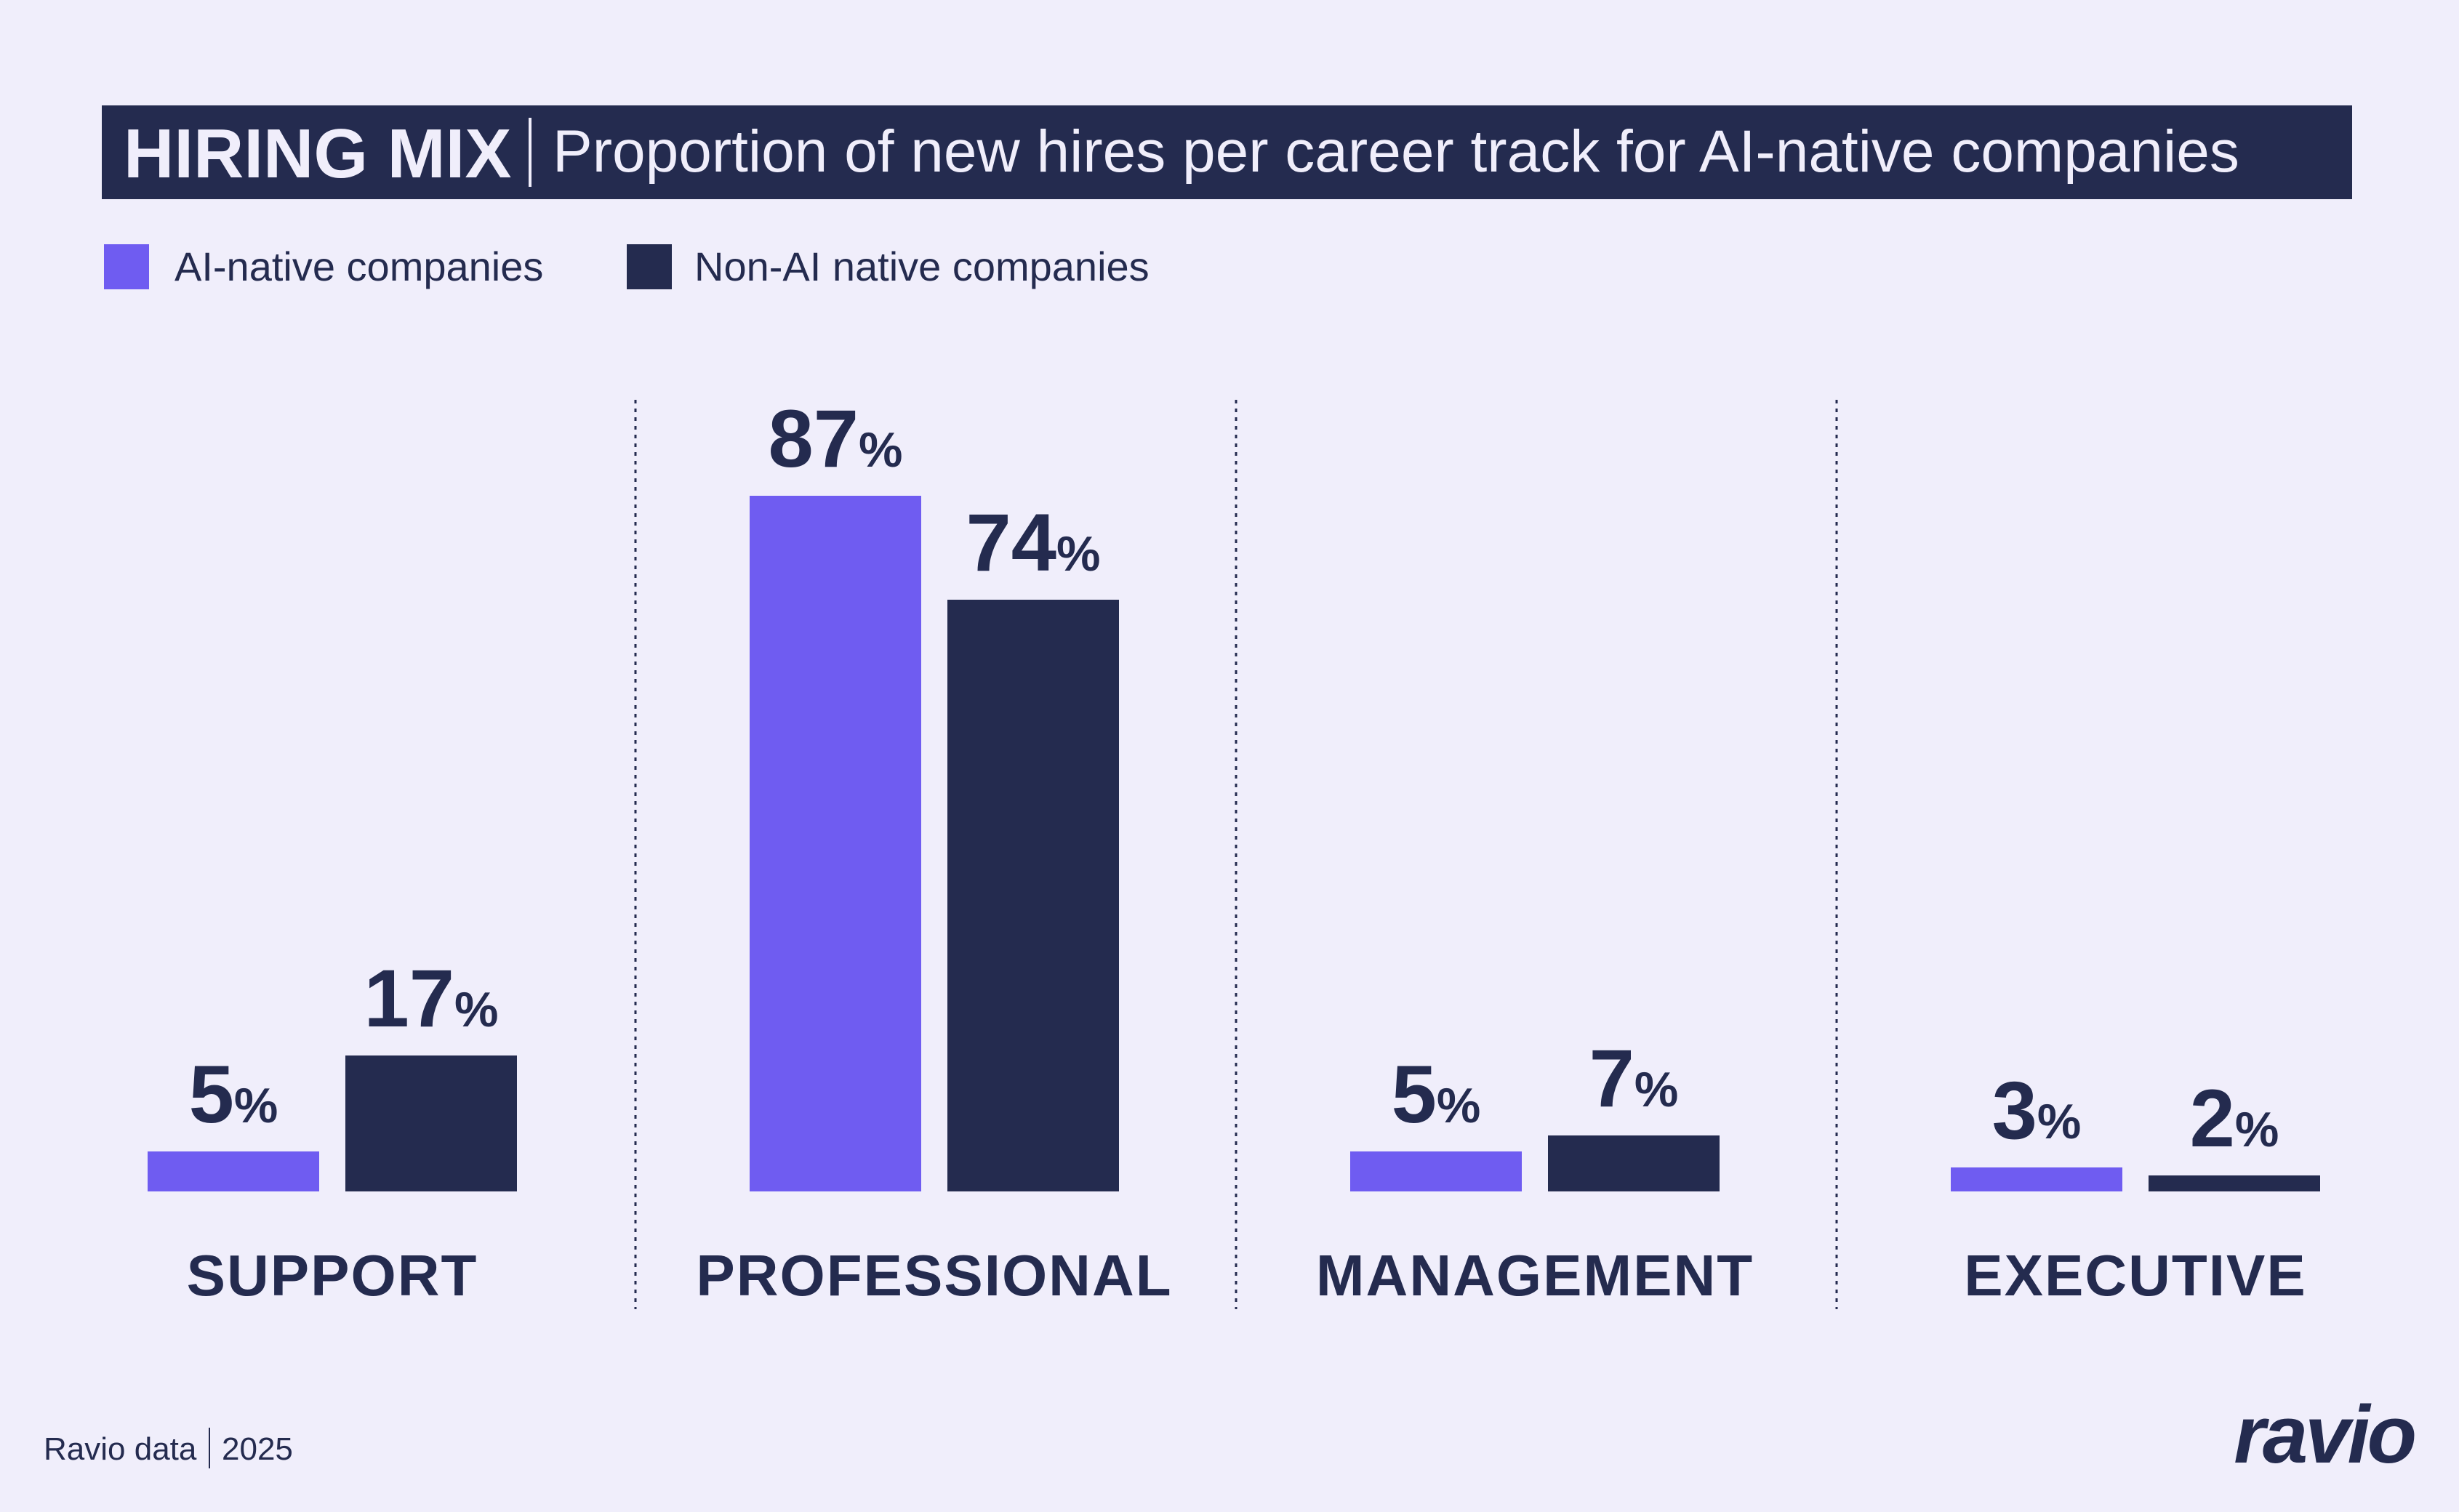 The width and height of the screenshot is (2459, 1512). What do you see at coordinates (649, 266) in the screenshot?
I see `legend-swatch-non-ai` at bounding box center [649, 266].